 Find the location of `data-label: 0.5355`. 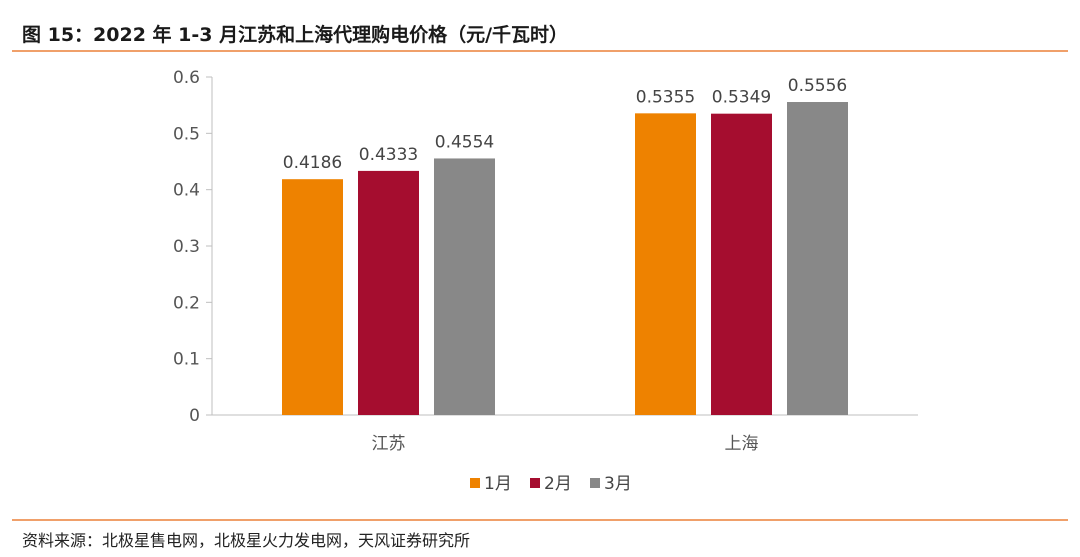

data-label: 0.5355 is located at coordinates (665, 97).